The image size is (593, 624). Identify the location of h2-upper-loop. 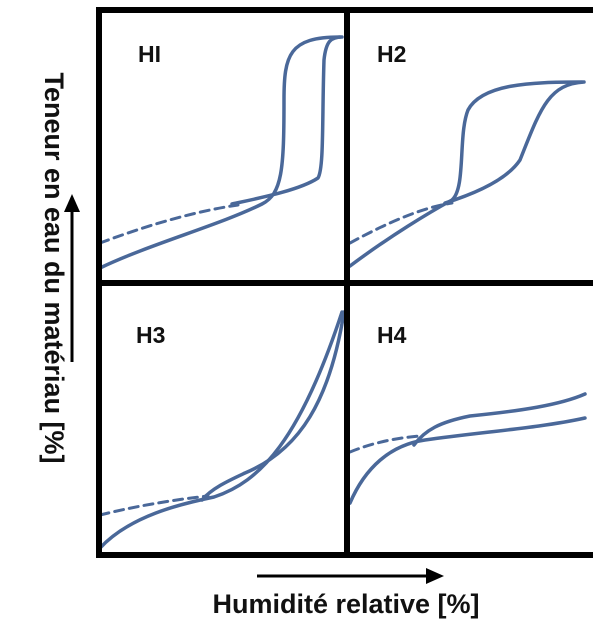
(514, 142).